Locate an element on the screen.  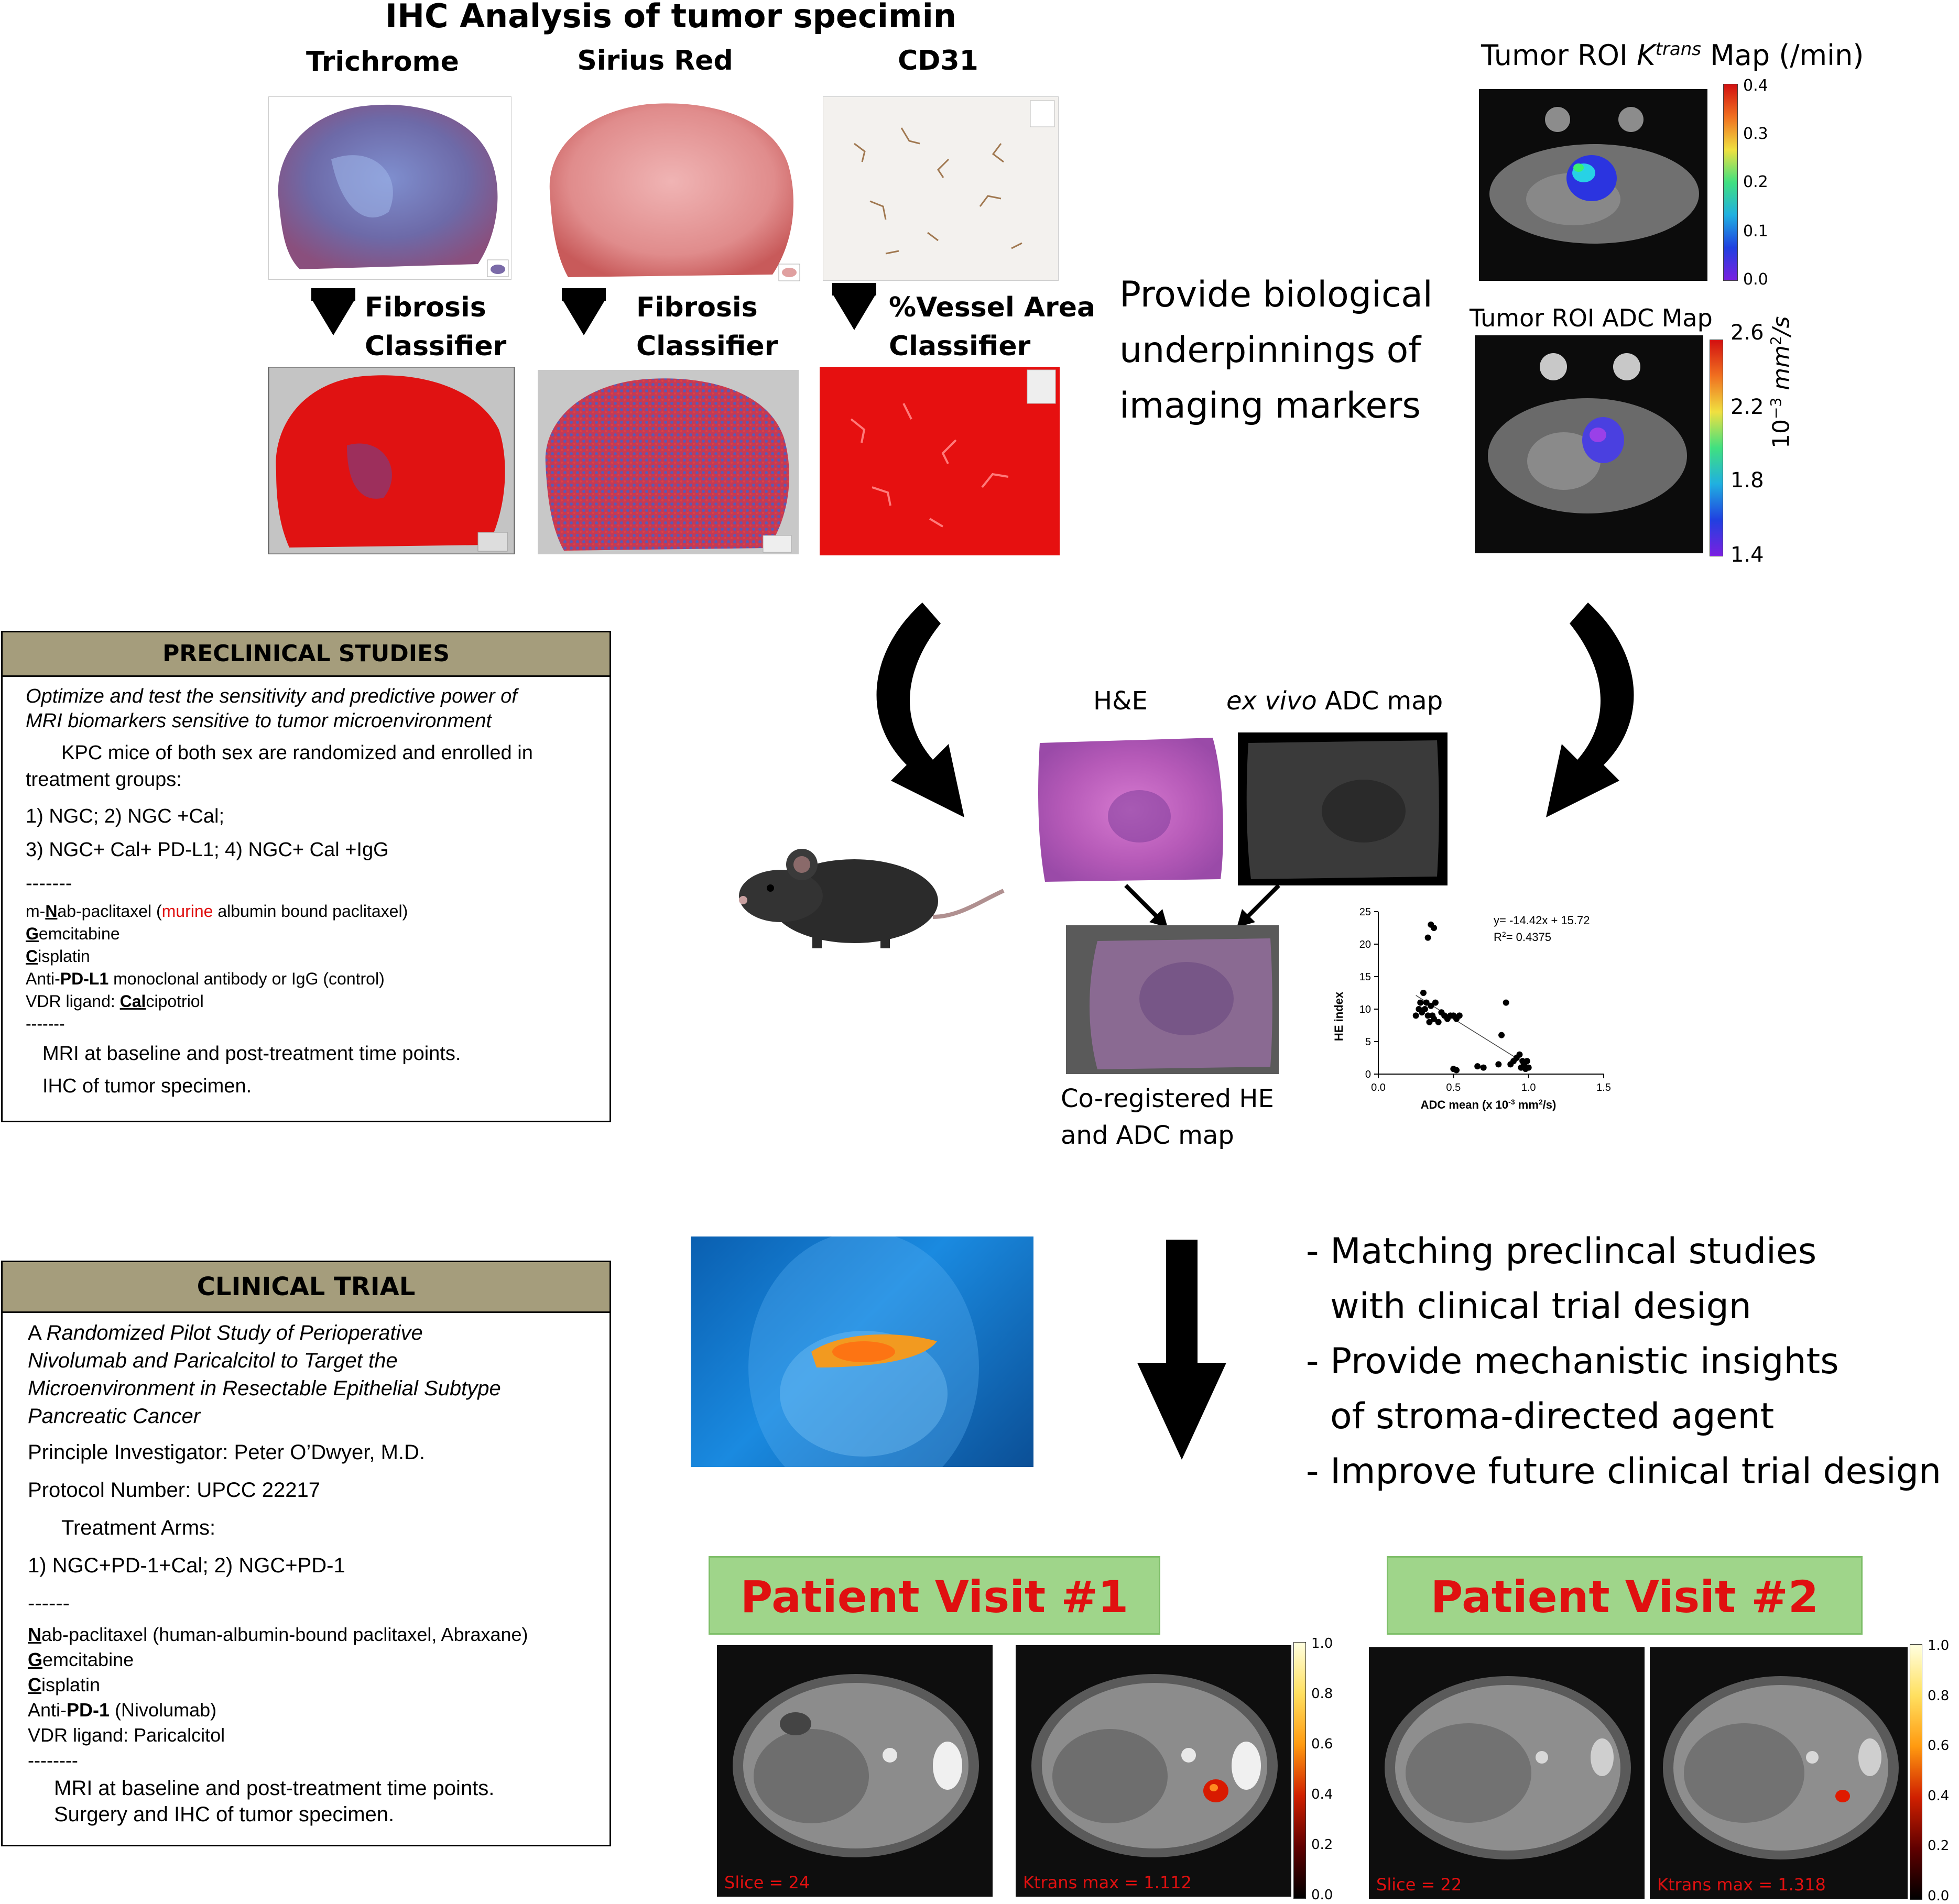
preclinical-header: PRECLINICAL STUDIES is located at coordinates (307, 654).